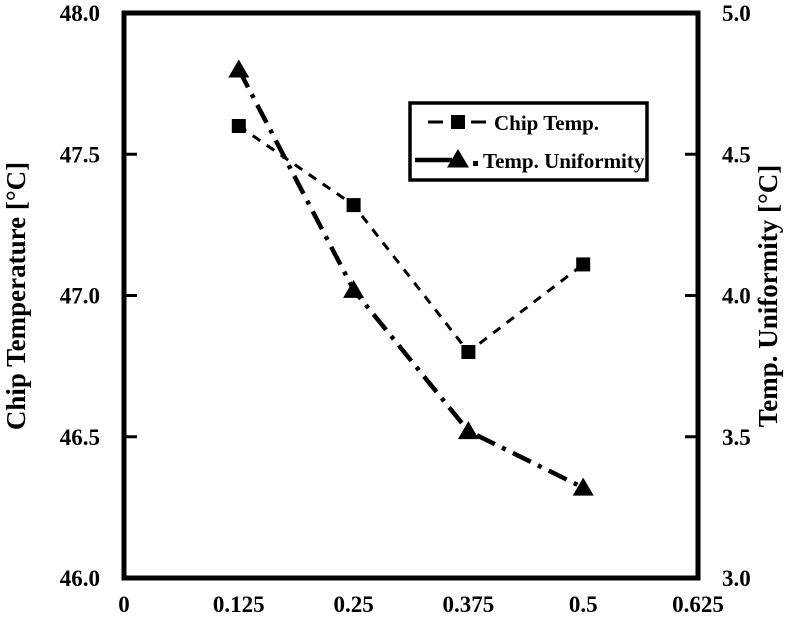  Describe the element at coordinates (736, 154) in the screenshot. I see `right-axis-tick-label: 4.5` at that location.